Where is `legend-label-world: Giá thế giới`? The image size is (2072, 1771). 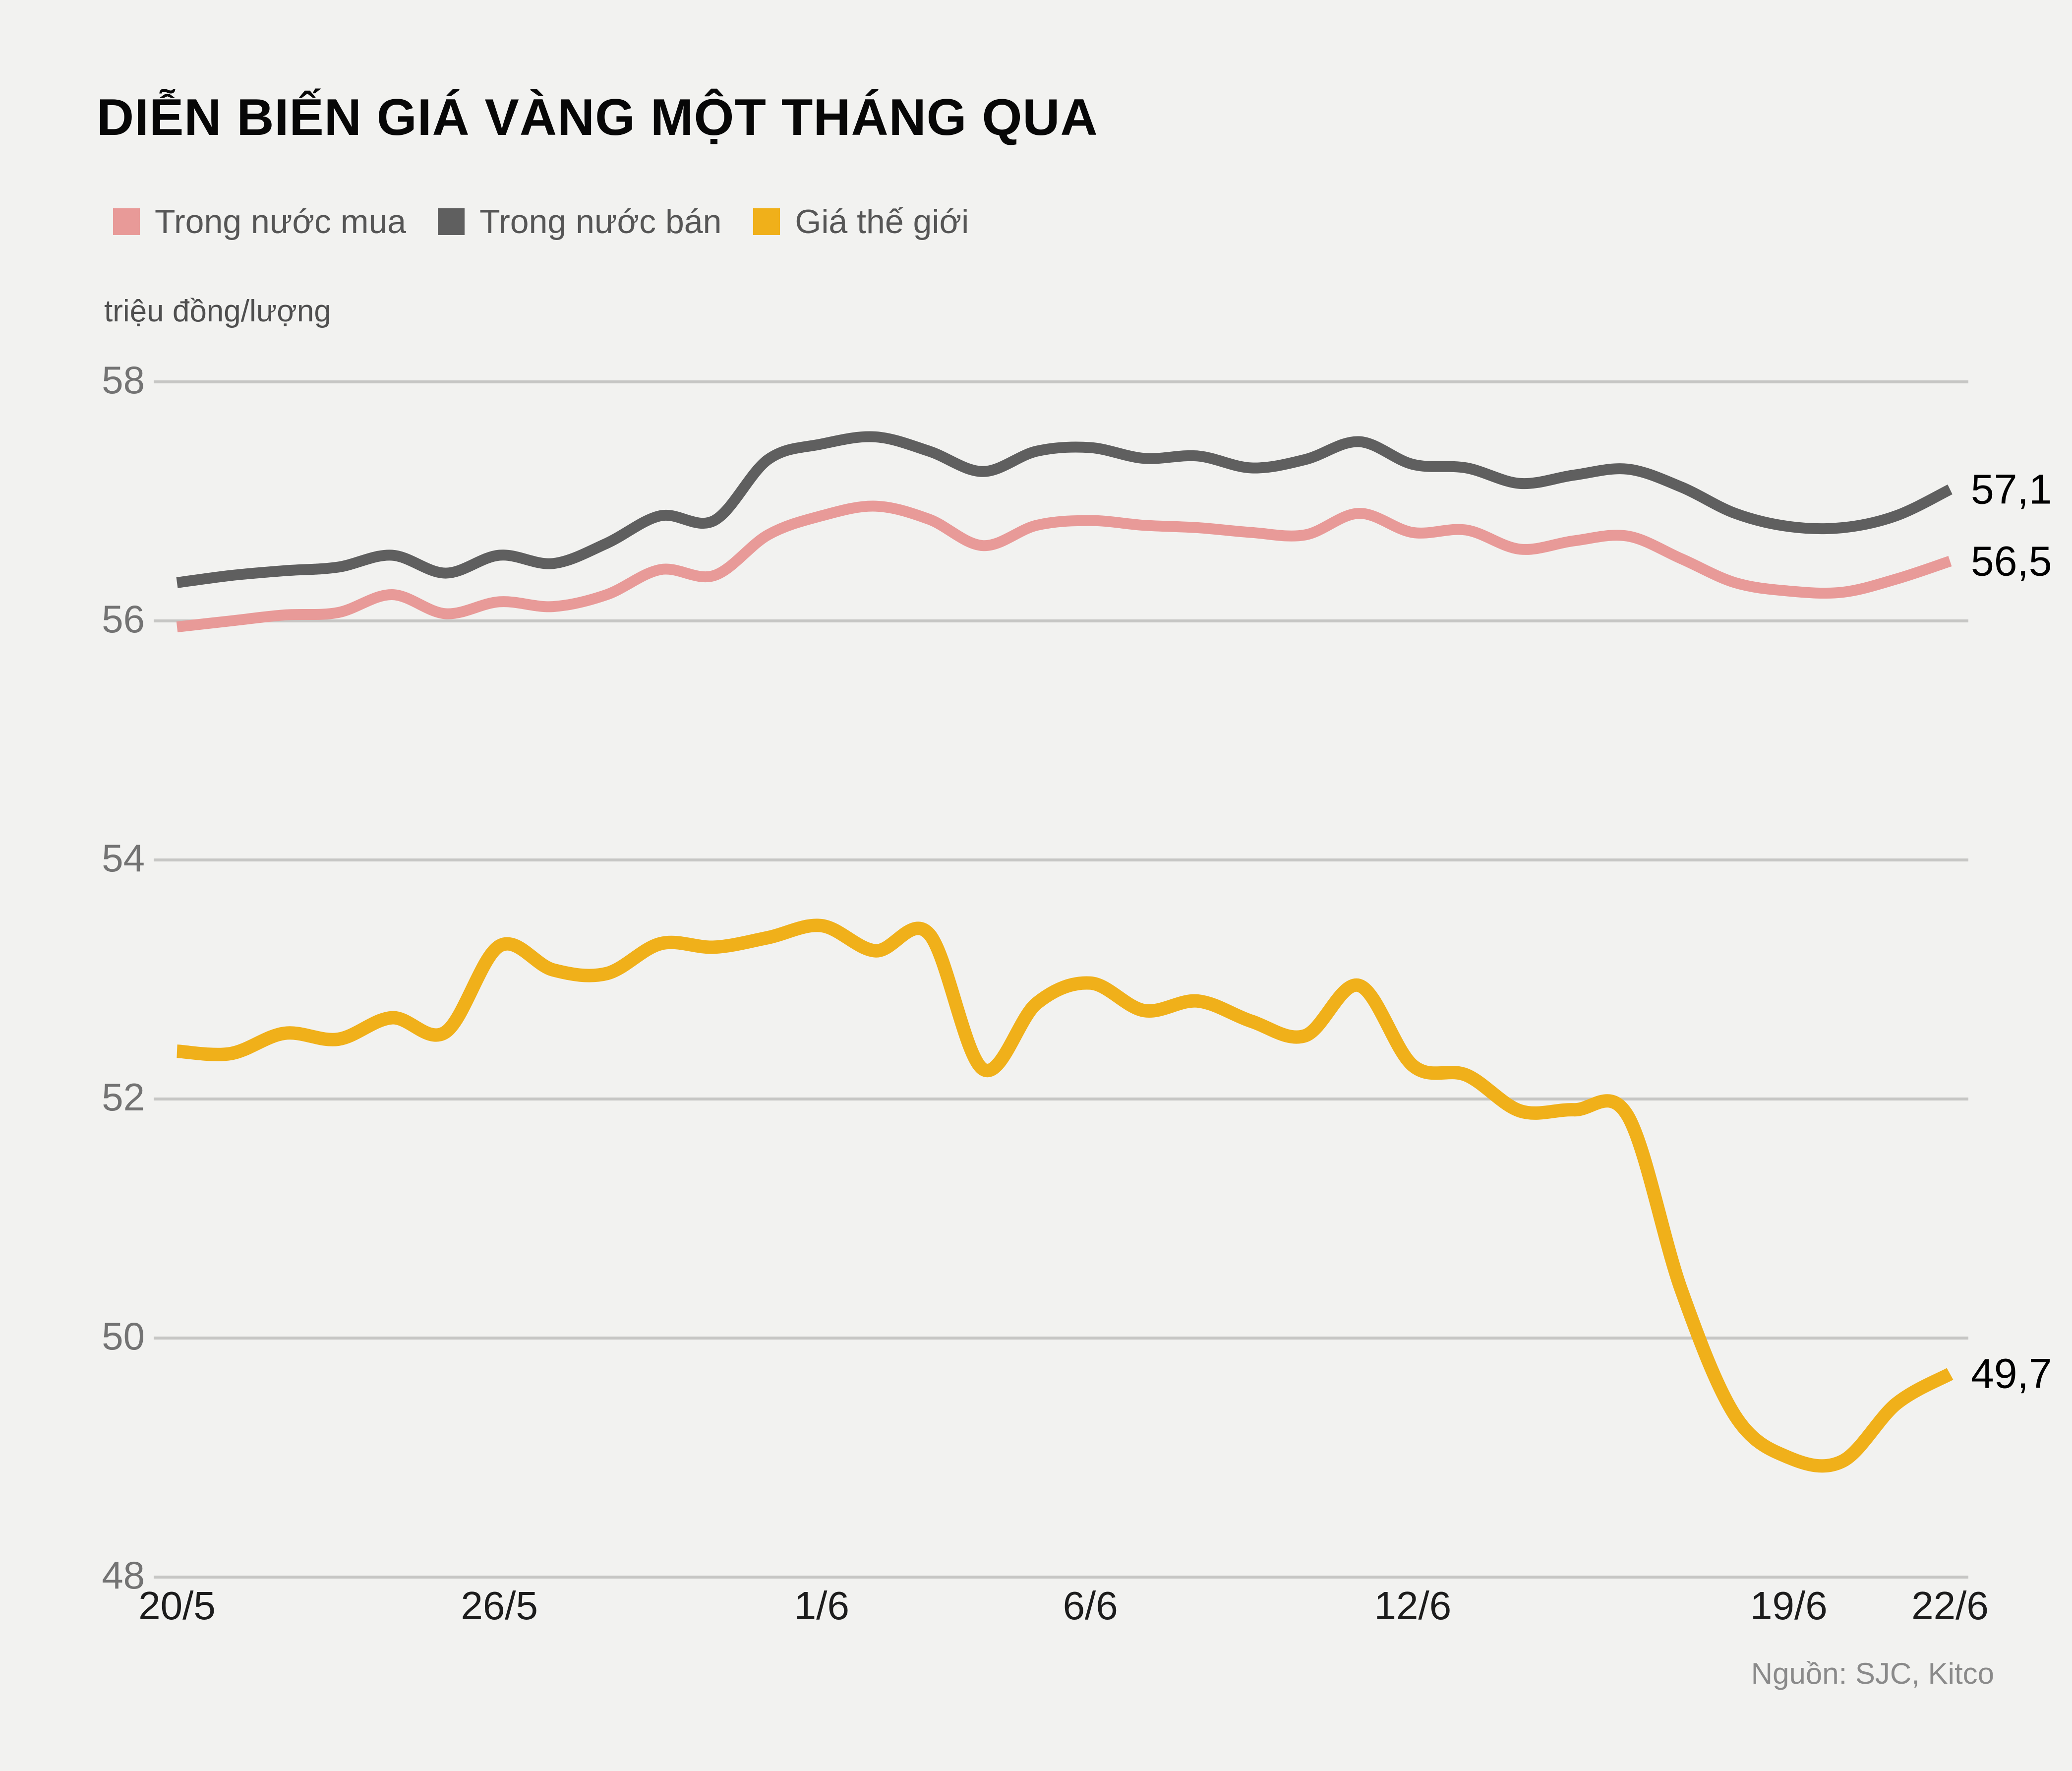
legend-label-world: Giá thế giới is located at coordinates (882, 222).